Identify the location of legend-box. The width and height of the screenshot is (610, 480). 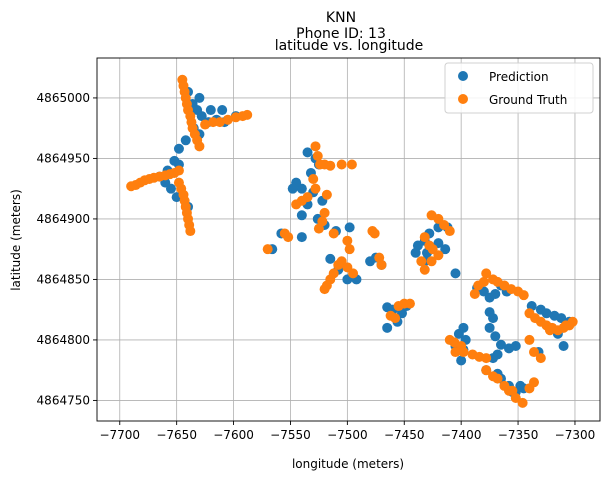
(519, 88).